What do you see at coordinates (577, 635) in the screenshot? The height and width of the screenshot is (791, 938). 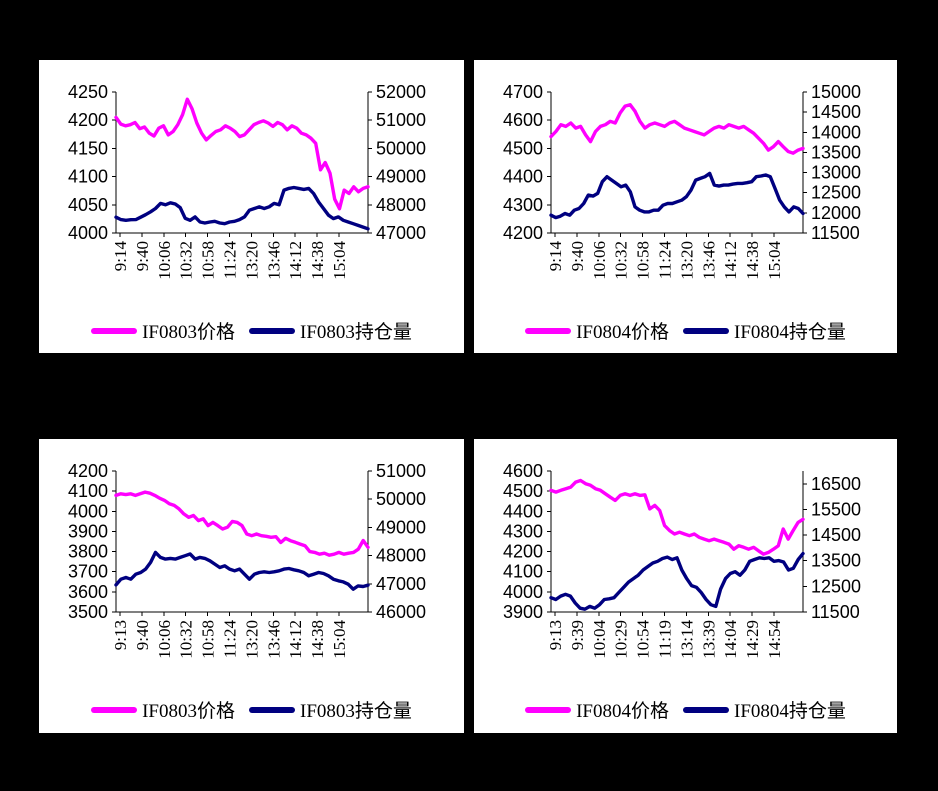 I see `x-axis-tick-label: 9:39` at bounding box center [577, 635].